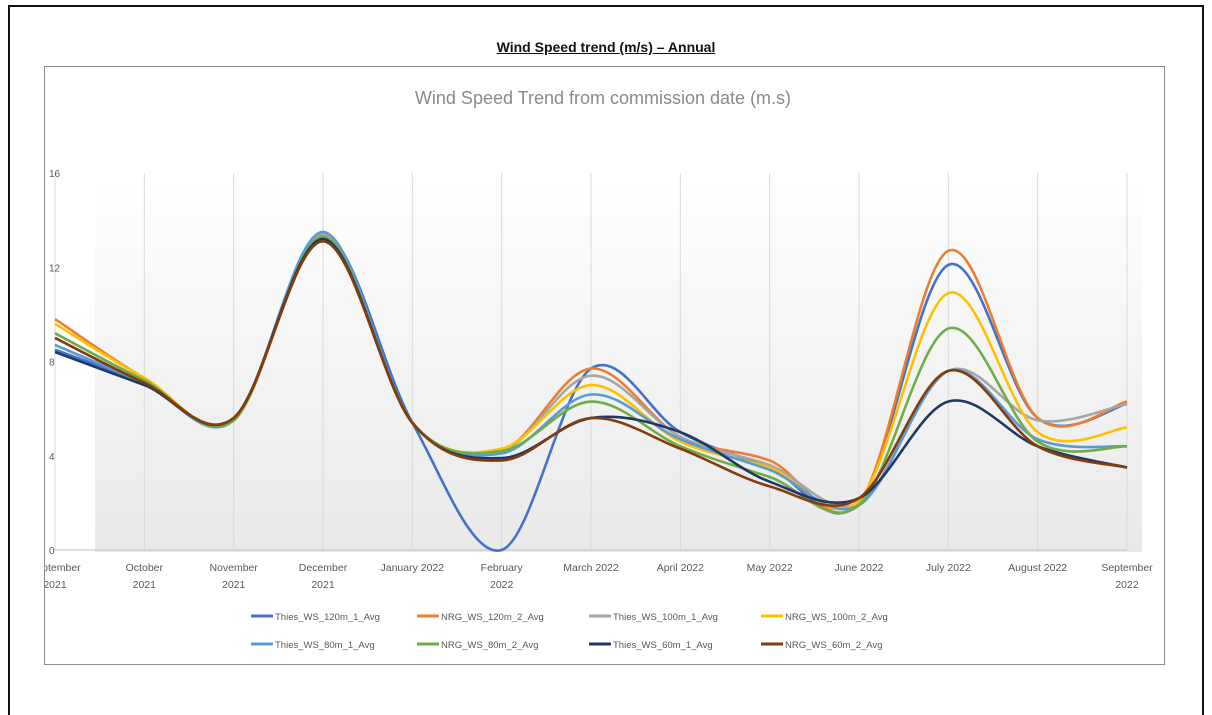 Image resolution: width=1212 pixels, height=715 pixels. I want to click on legend-label: Thies_WS_120m_1_Avg, so click(327, 617).